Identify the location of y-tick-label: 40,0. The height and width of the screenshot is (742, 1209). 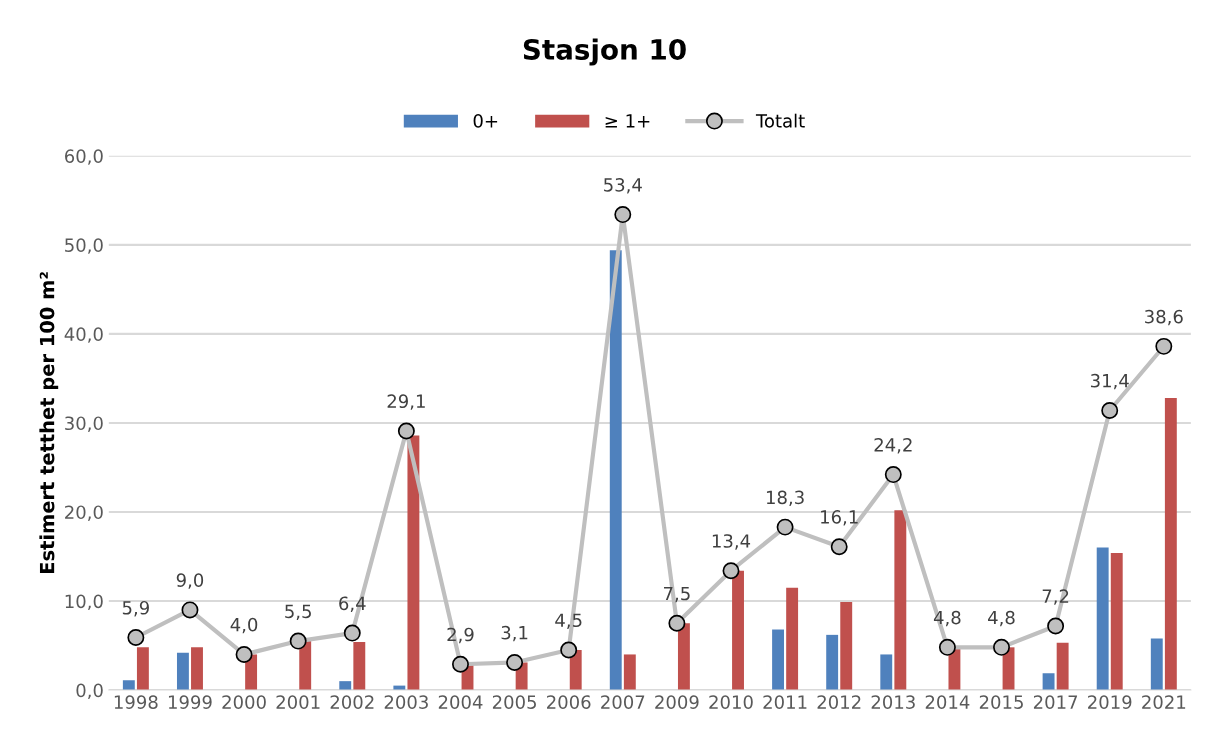
(83, 335).